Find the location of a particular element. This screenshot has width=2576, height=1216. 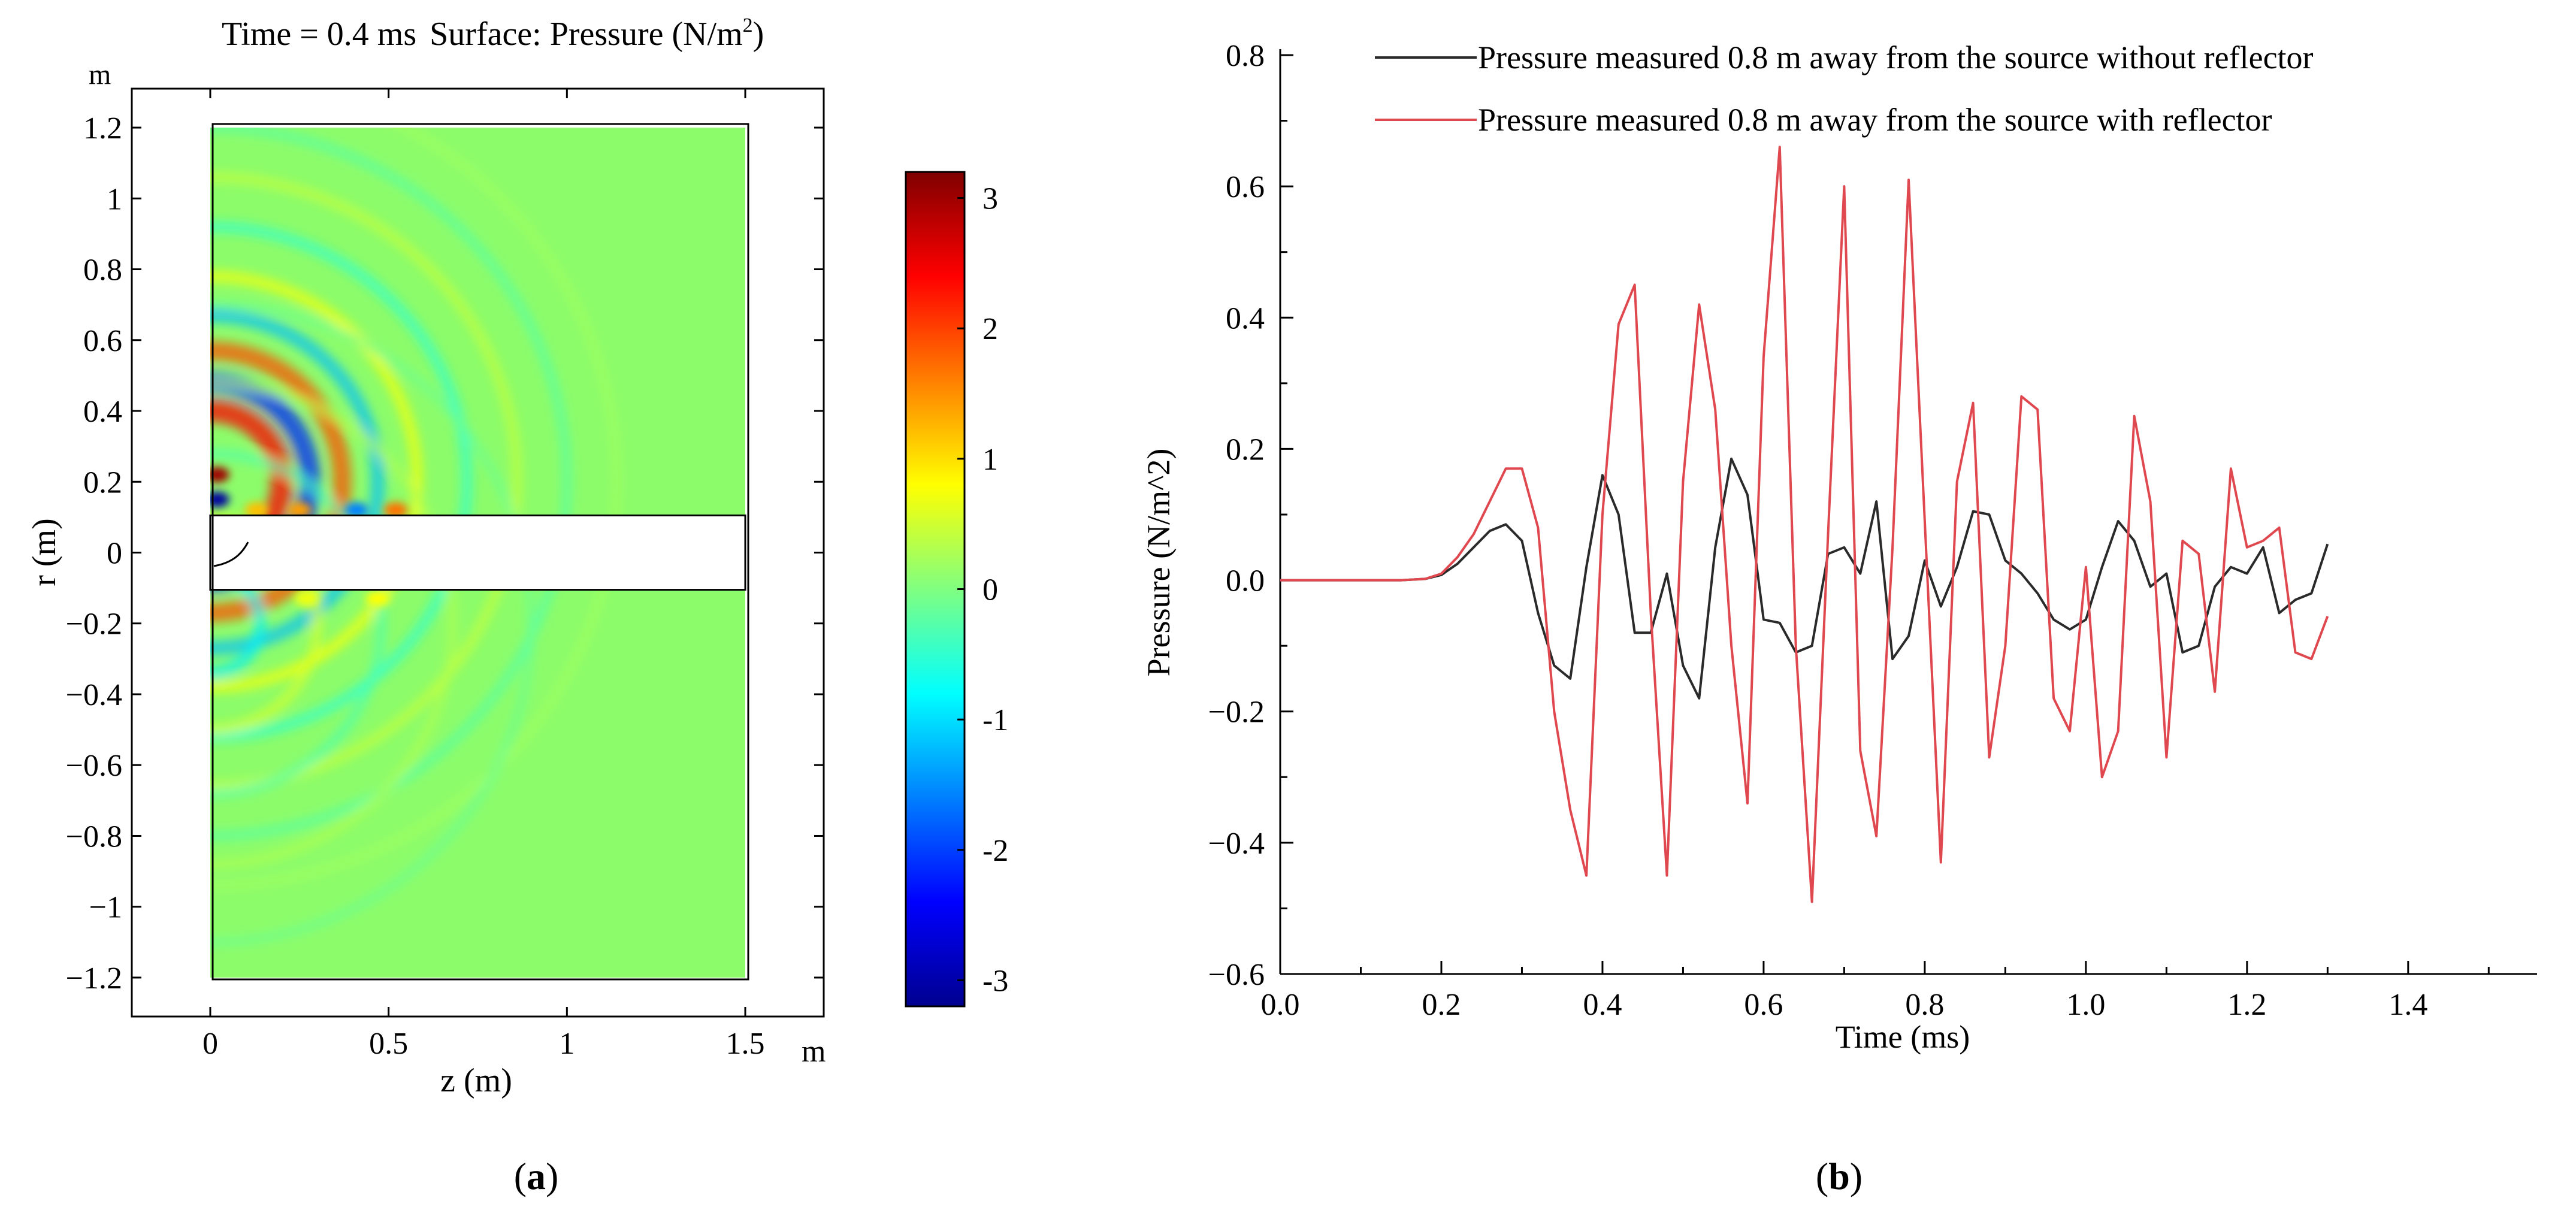

y-unit-label: m is located at coordinates (100, 74).